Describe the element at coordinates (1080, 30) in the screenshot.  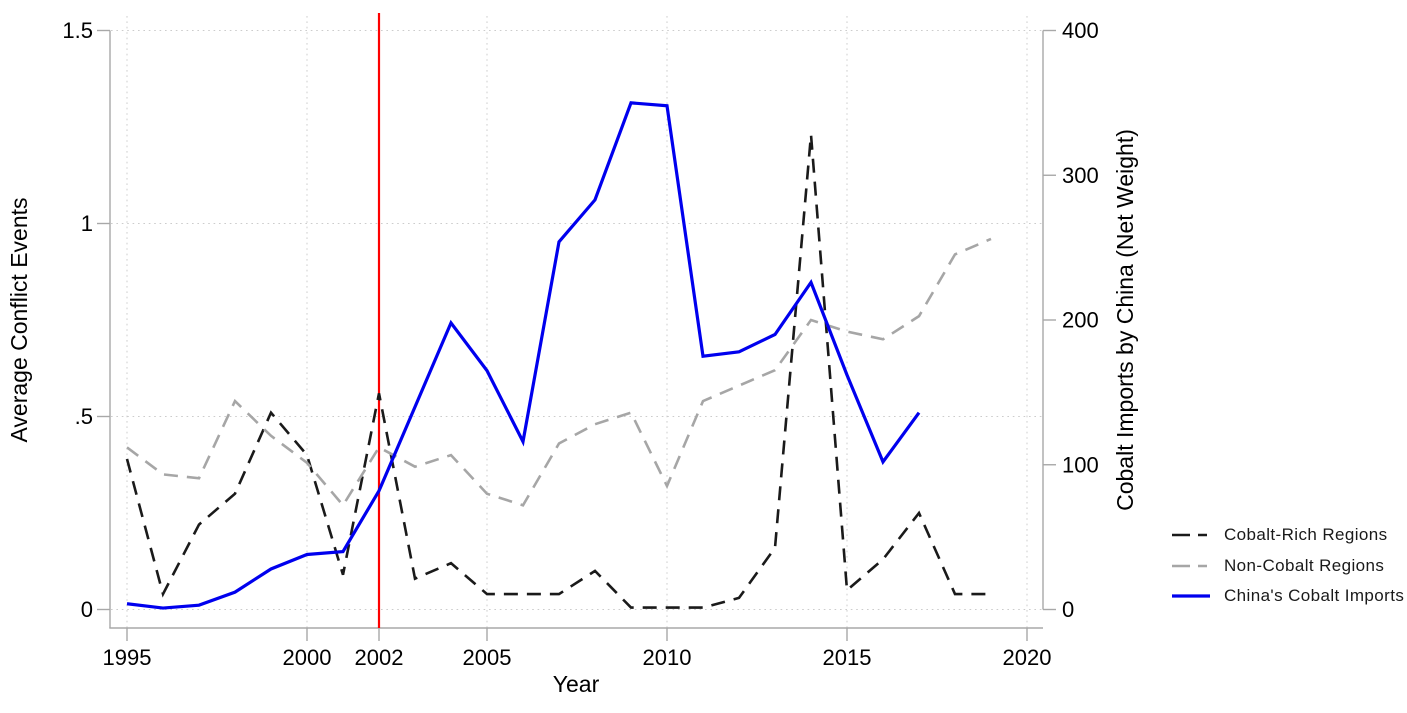
I see `right-tick-label: 400` at that location.